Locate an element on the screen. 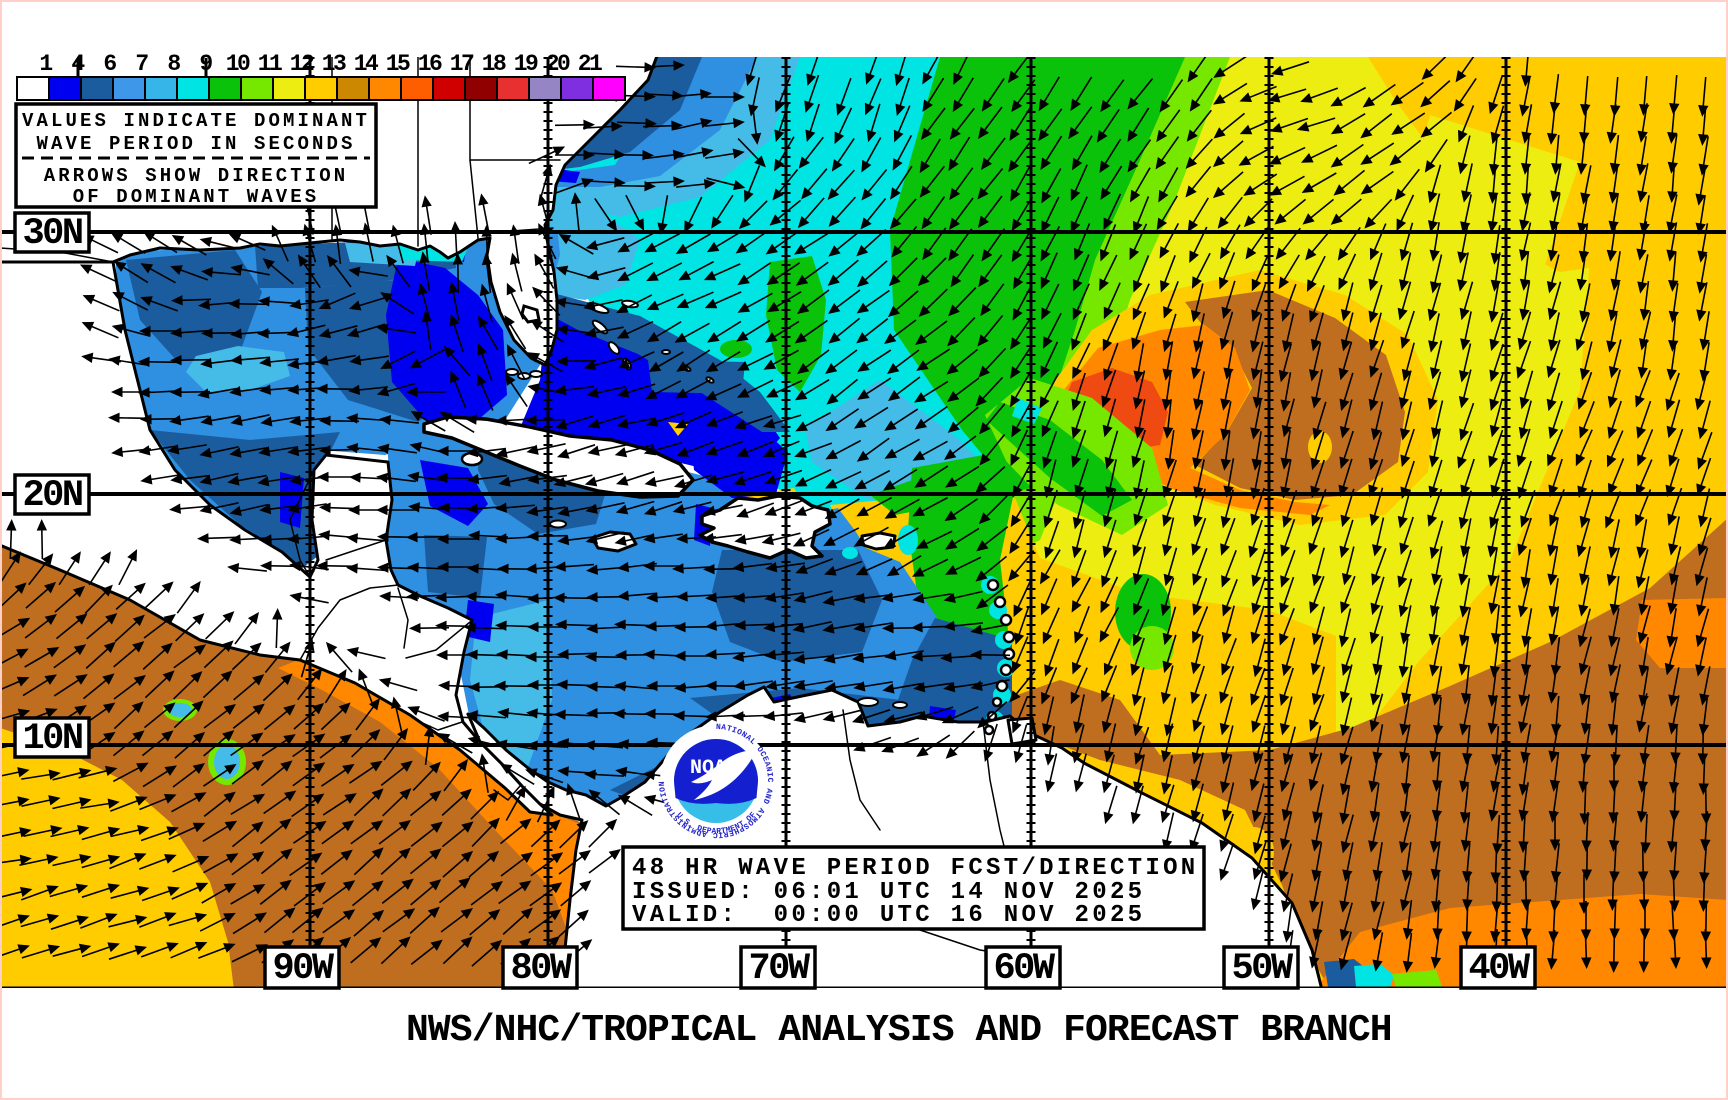 This screenshot has height=1100, width=1728. svg-text: VALID: 00:00 UTC 16 NOV 2025 is located at coordinates (888, 915).